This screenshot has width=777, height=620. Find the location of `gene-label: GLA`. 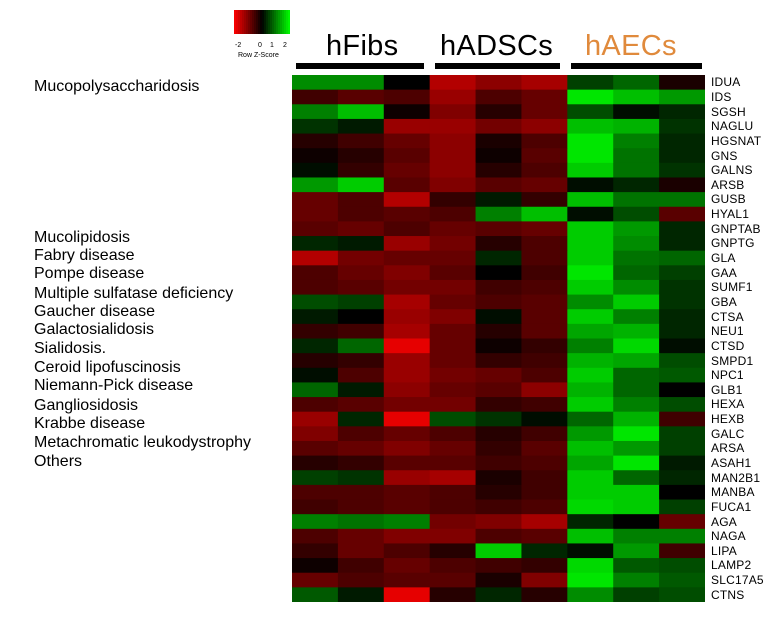

gene-label: GLA is located at coordinates (723, 258).